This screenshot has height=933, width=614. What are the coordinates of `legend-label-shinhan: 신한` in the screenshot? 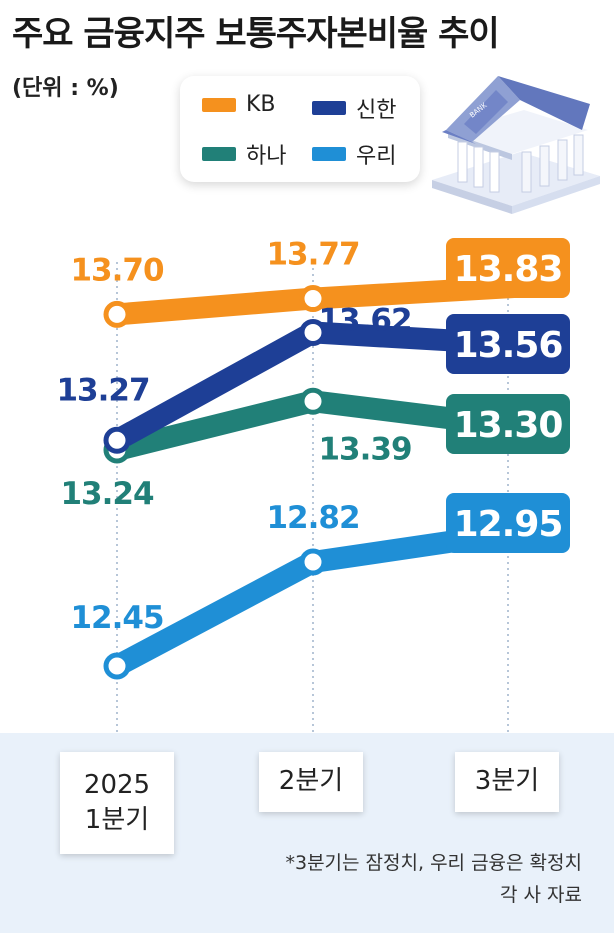 It's located at (376, 110).